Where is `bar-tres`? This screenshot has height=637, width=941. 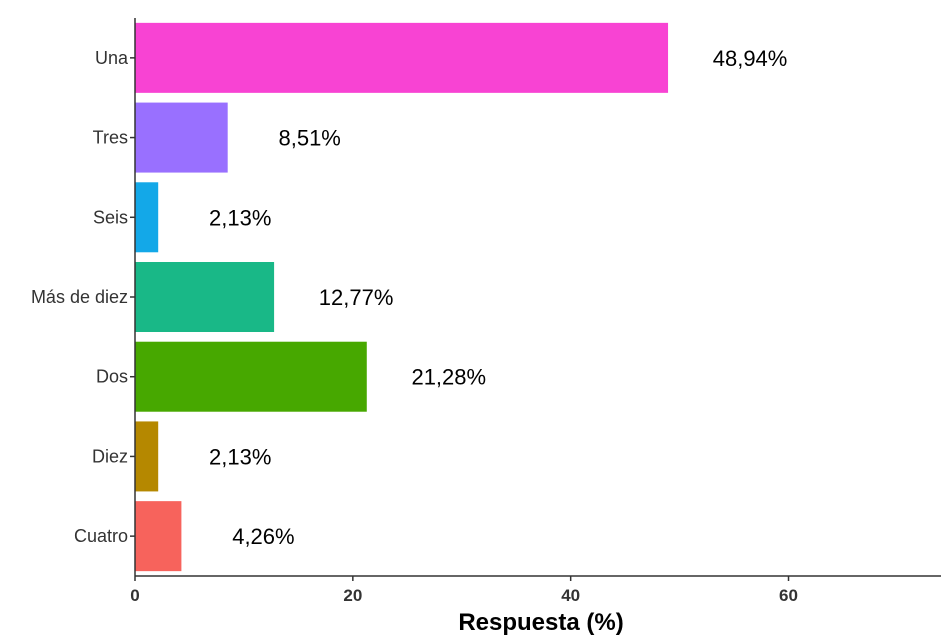
bar-tres is located at coordinates (181, 137).